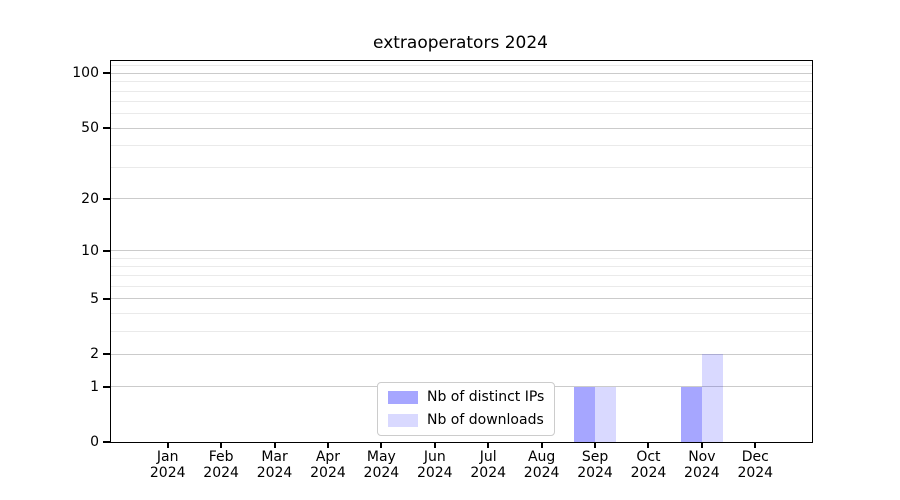 The height and width of the screenshot is (500, 900). What do you see at coordinates (488, 457) in the screenshot?
I see `x-tick-month: Jul` at bounding box center [488, 457].